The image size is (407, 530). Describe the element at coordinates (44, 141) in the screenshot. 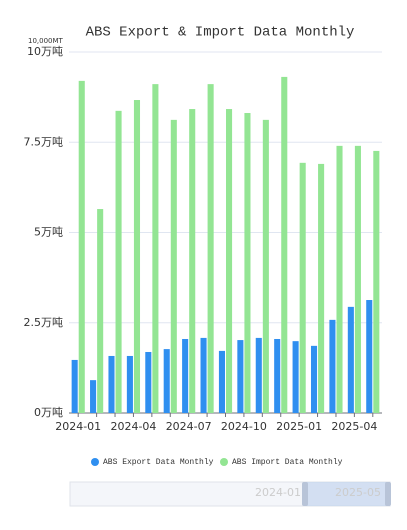

I see `y-tick-label: 7.5万吨` at that location.